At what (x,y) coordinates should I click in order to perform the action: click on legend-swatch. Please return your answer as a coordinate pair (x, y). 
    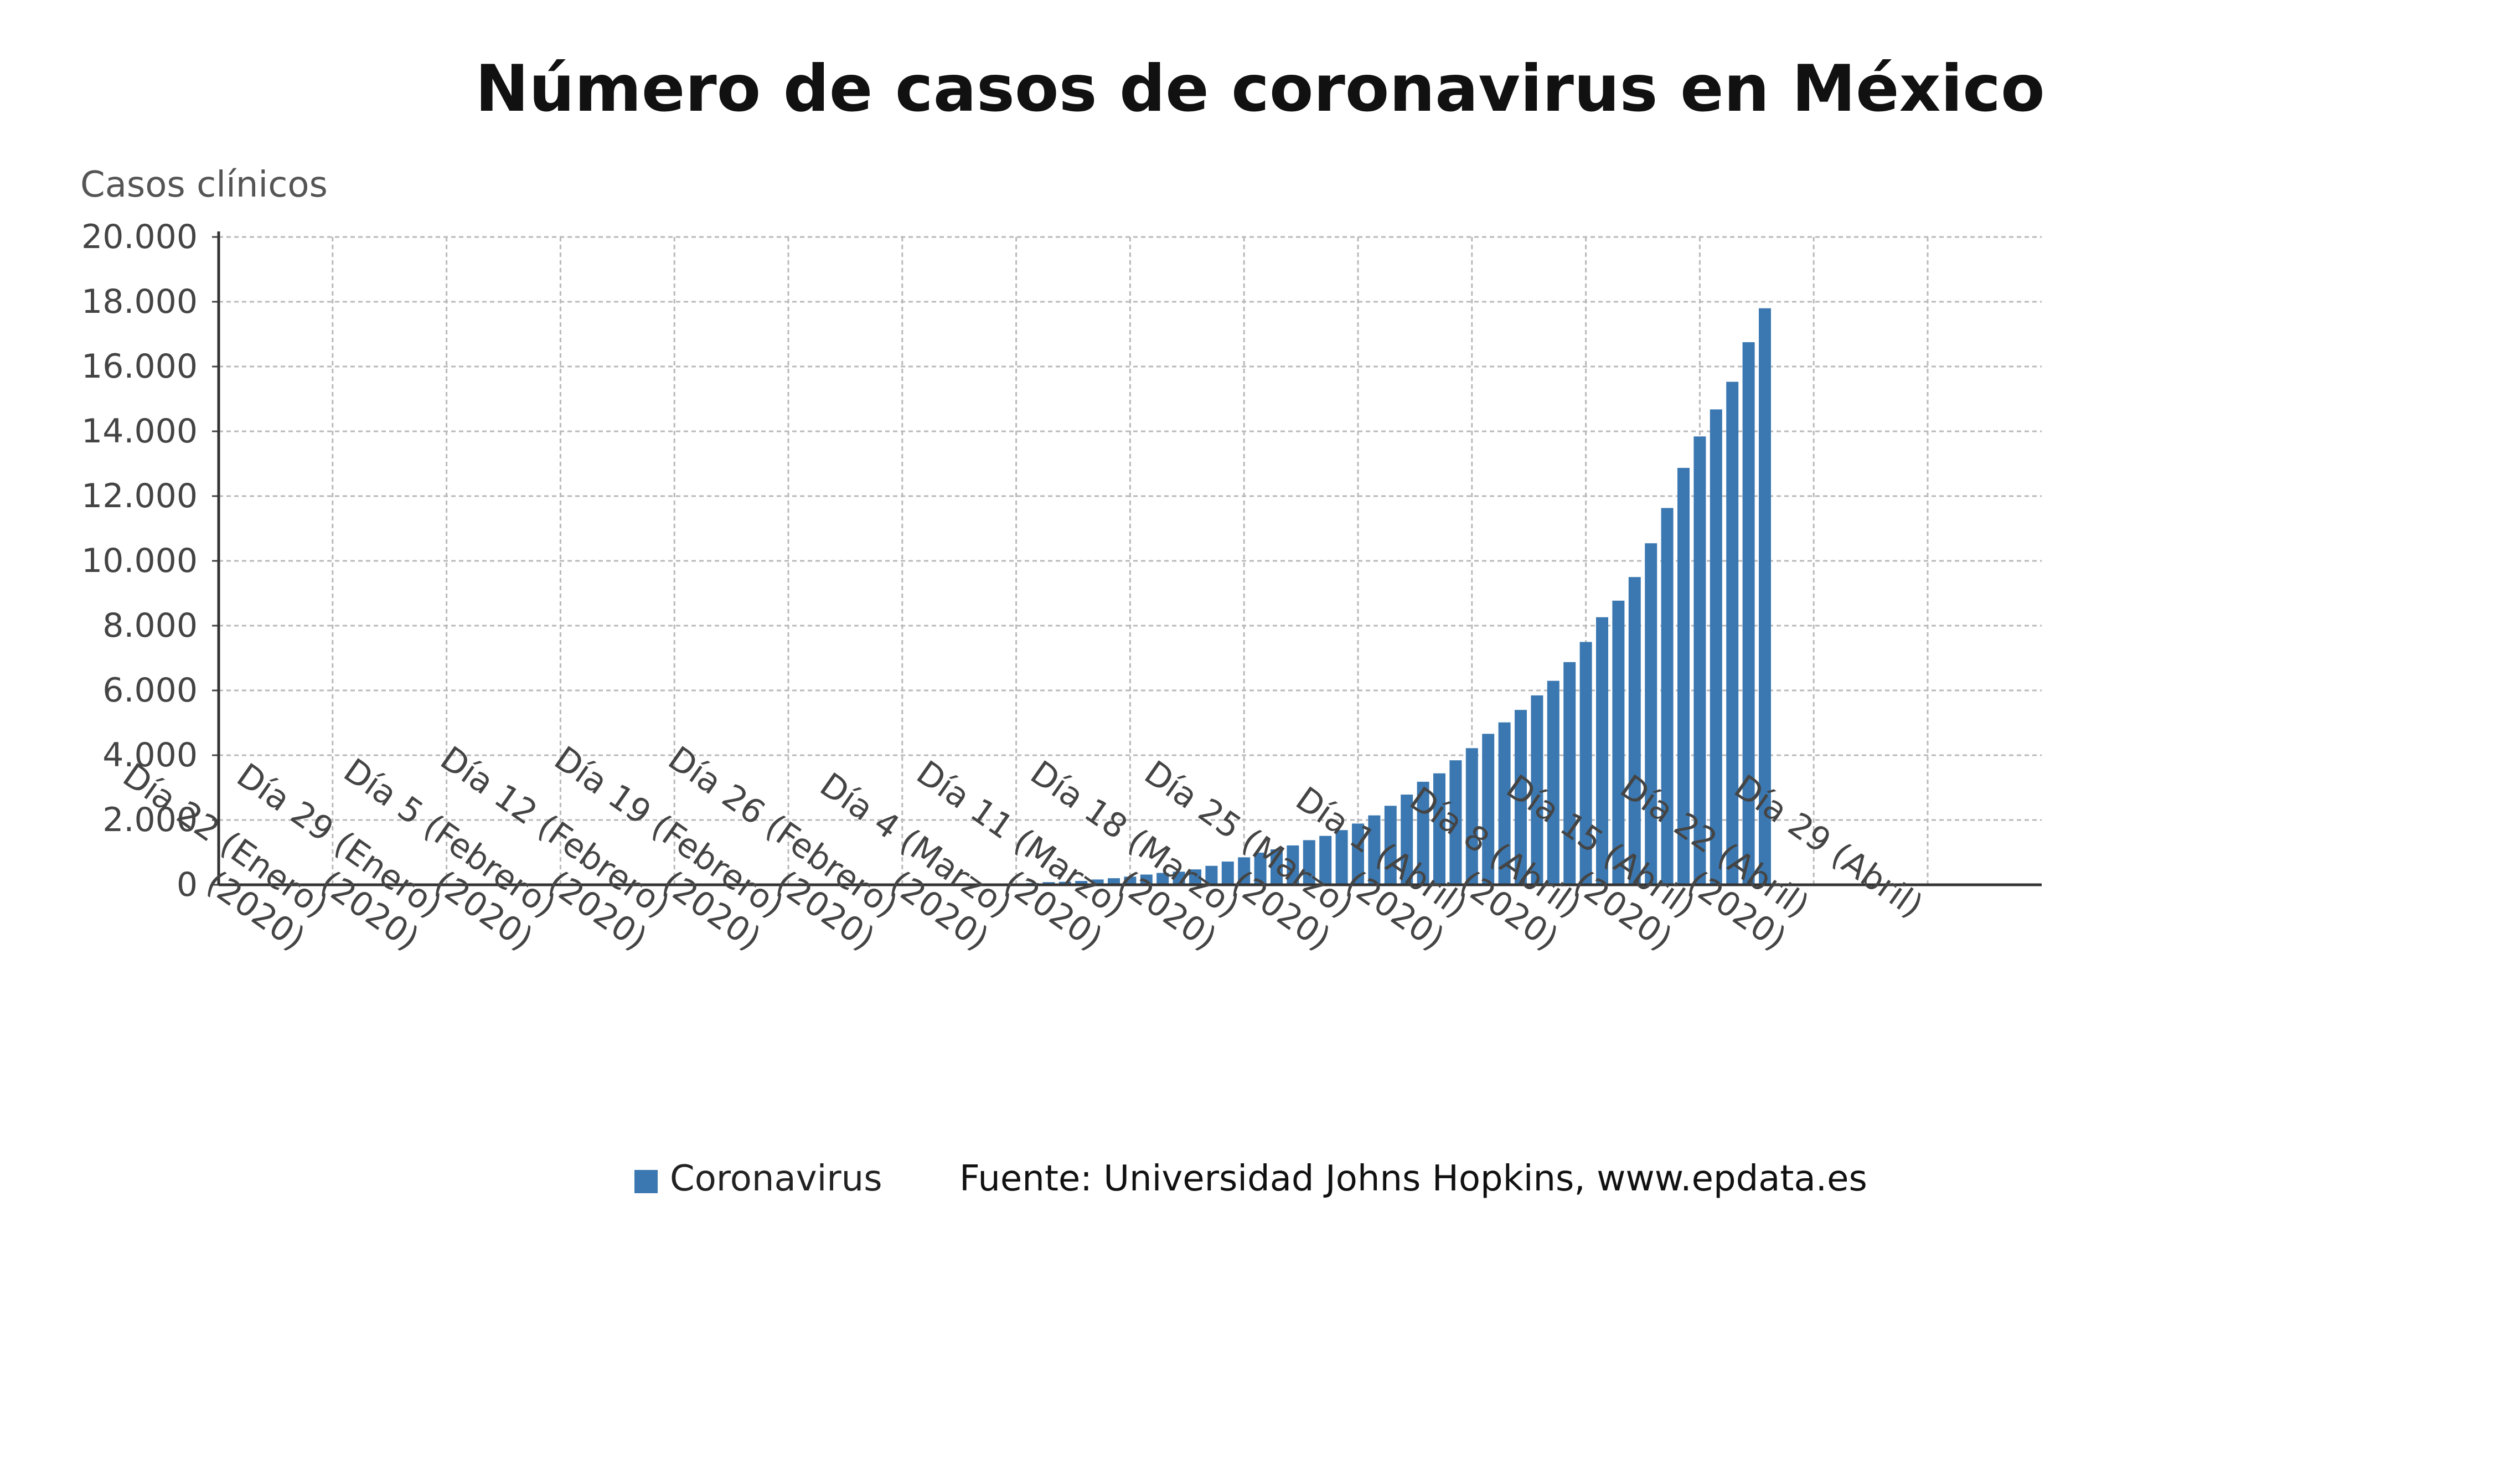
    Looking at the image, I should click on (646, 1181).